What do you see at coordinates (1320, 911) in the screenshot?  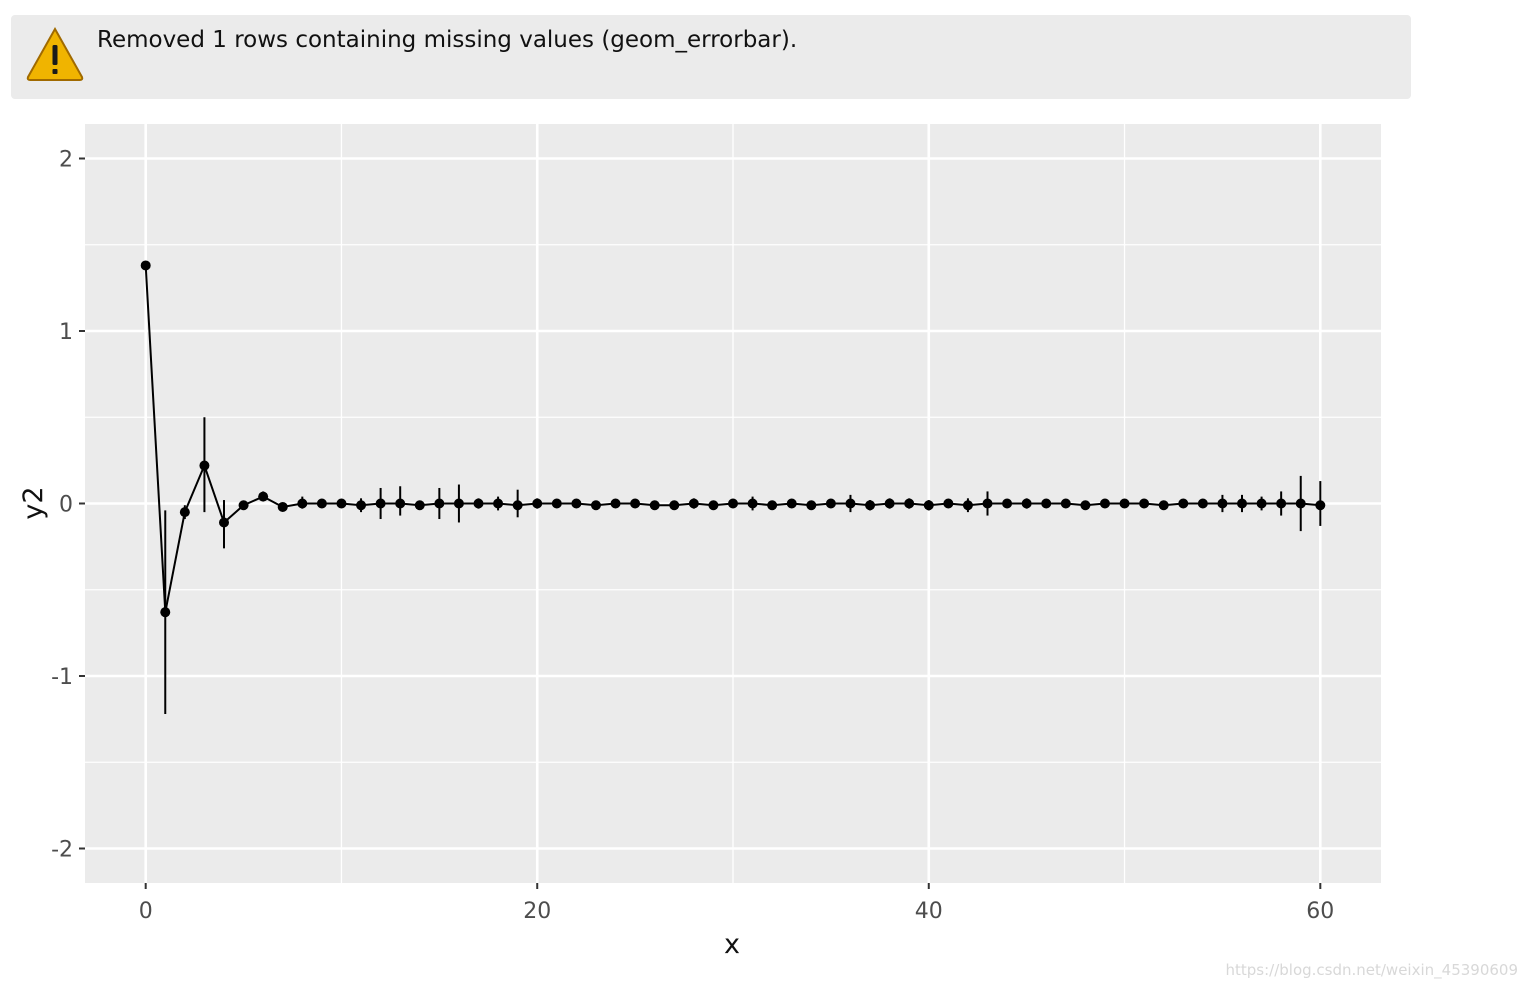 I see `x-tick-label: 60` at bounding box center [1320, 911].